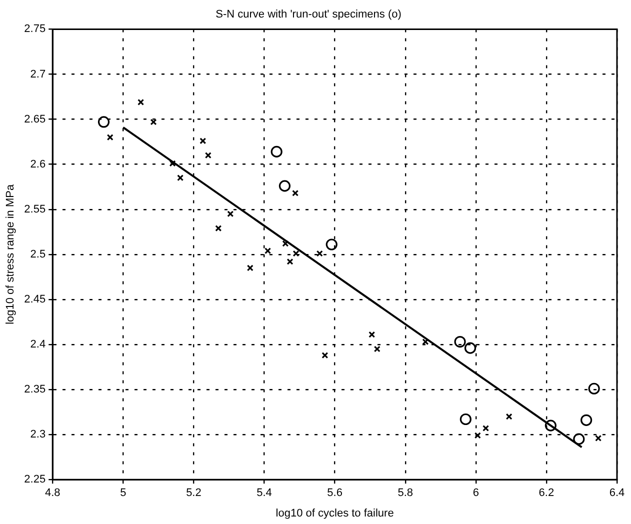 Image resolution: width=631 pixels, height=524 pixels. What do you see at coordinates (475, 493) in the screenshot?
I see `x-tick-label: 6` at bounding box center [475, 493].